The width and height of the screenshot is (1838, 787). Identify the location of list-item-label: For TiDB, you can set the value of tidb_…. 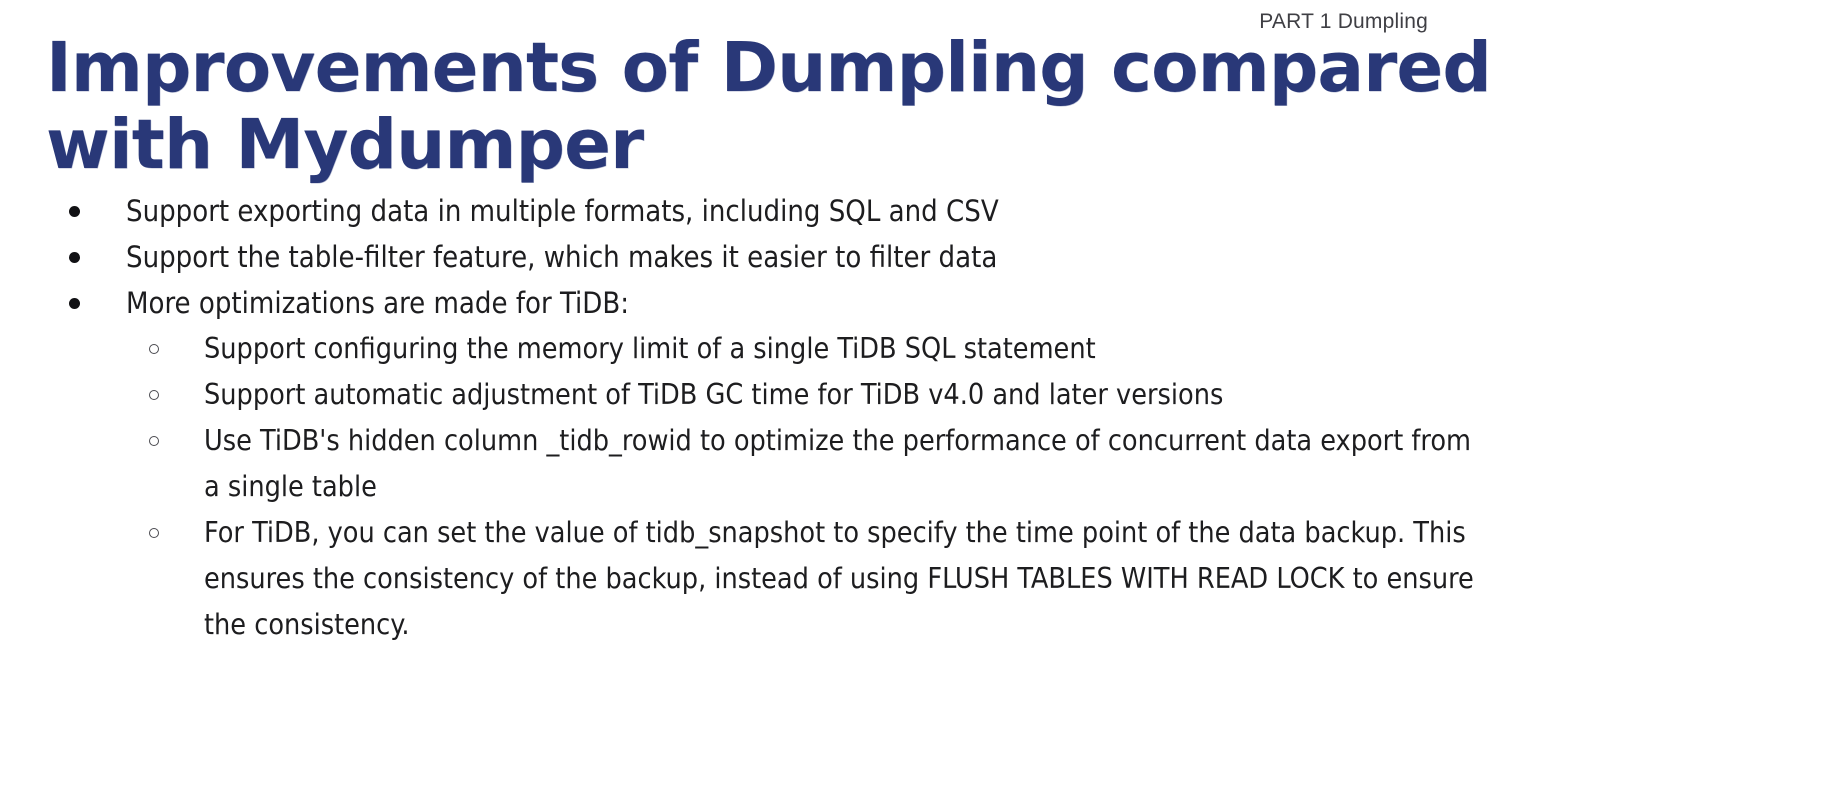
(839, 578).